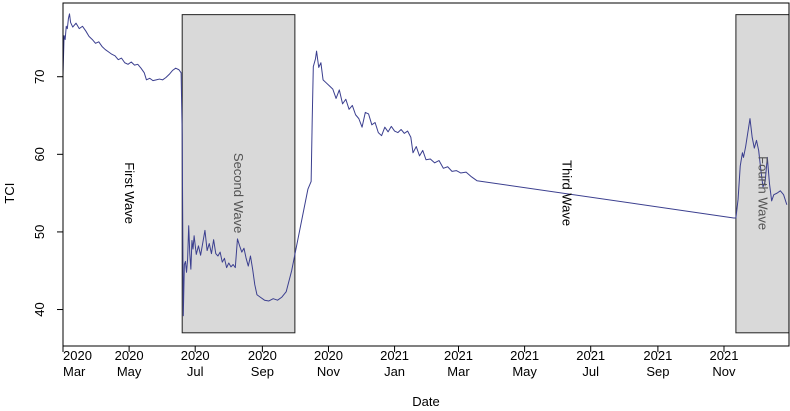  Describe the element at coordinates (39, 76) in the screenshot. I see `y-tick-label: 70` at that location.